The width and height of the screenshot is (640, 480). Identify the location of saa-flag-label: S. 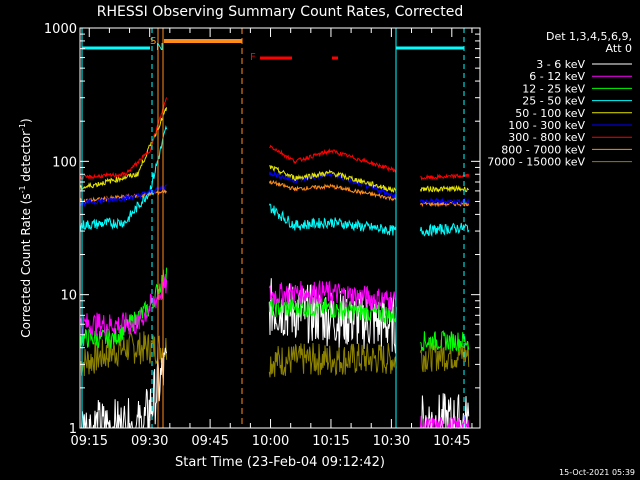
(153, 41).